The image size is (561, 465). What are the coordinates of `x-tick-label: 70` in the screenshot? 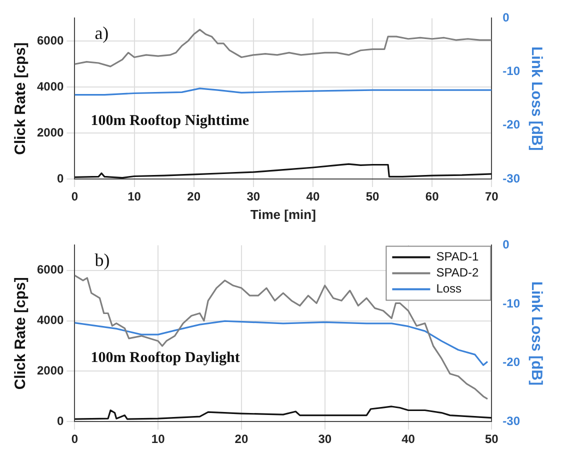 It's located at (491, 197).